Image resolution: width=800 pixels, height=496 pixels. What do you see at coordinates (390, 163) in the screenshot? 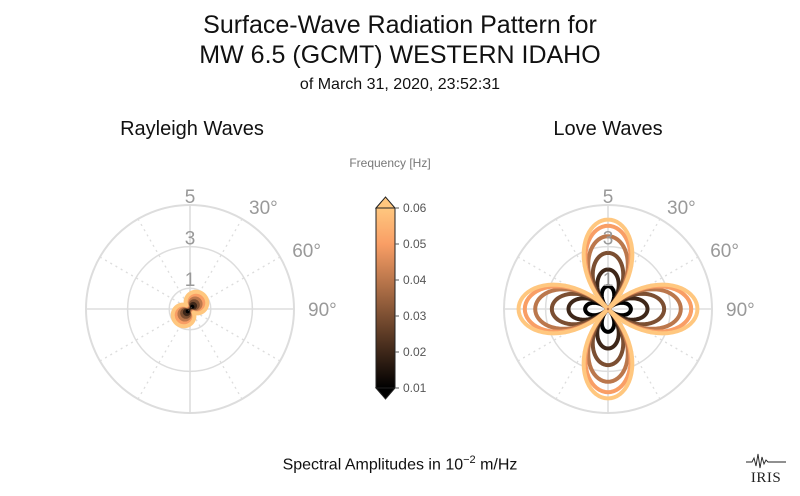
I see `colorbar-label: Frequency [Hz]` at bounding box center [390, 163].